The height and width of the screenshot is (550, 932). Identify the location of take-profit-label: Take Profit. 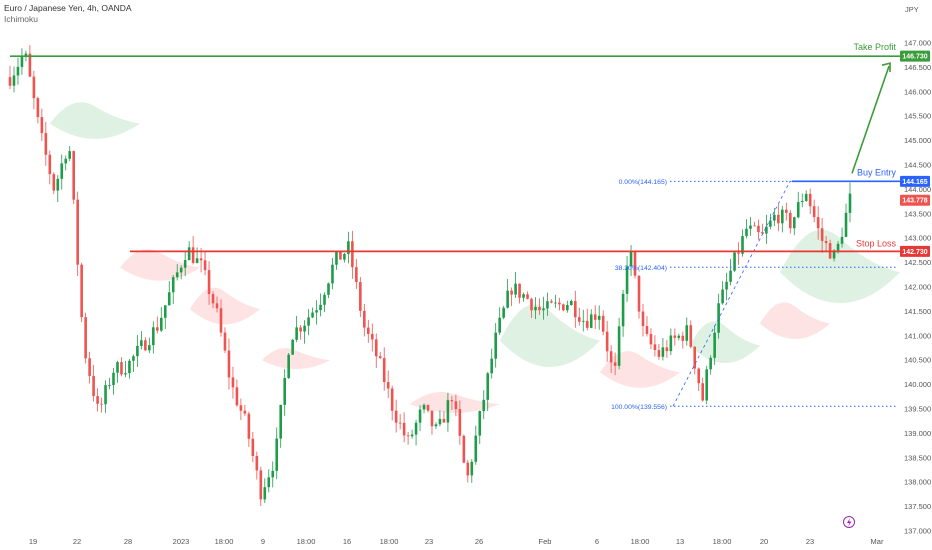
(874, 47).